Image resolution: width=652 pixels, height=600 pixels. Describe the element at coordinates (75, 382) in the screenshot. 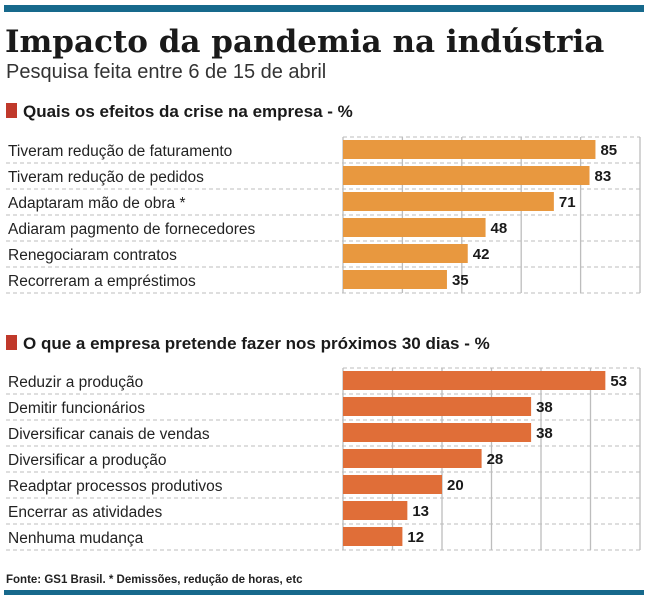

I see `category-label: Reduzir a produção` at that location.